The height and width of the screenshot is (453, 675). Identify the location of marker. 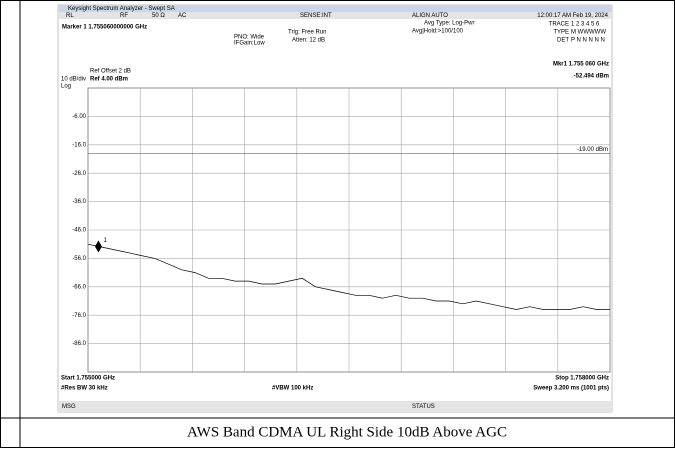
(98, 246).